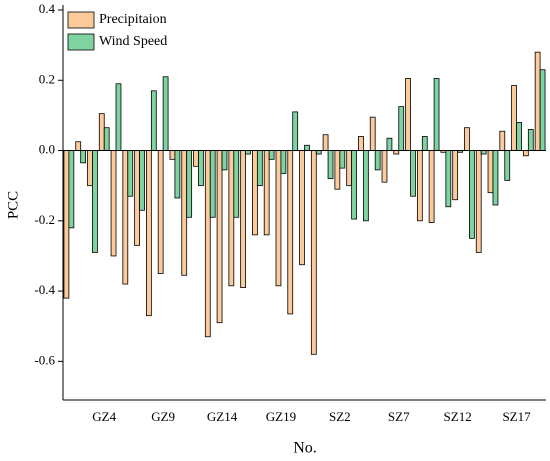 The height and width of the screenshot is (461, 550). Describe the element at coordinates (163, 416) in the screenshot. I see `x-tick-label: GZ9` at that location.